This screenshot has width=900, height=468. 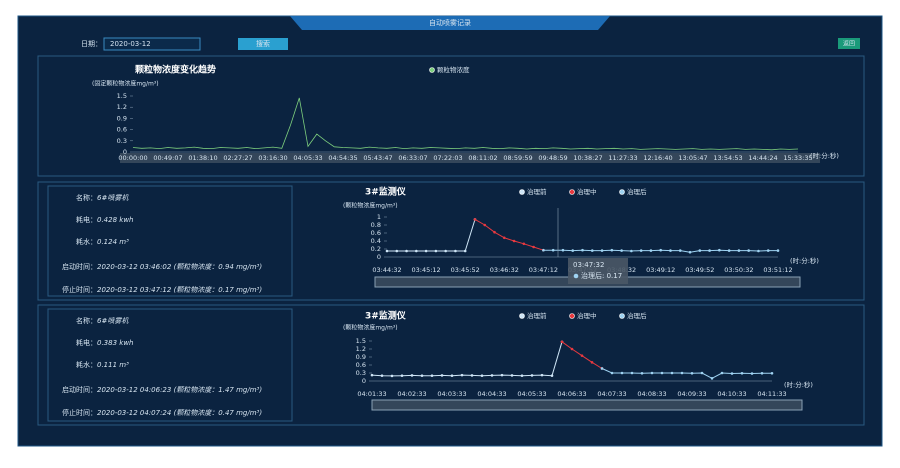 What do you see at coordinates (361, 341) in the screenshot?
I see `y-tick-label: 1.5` at bounding box center [361, 341].